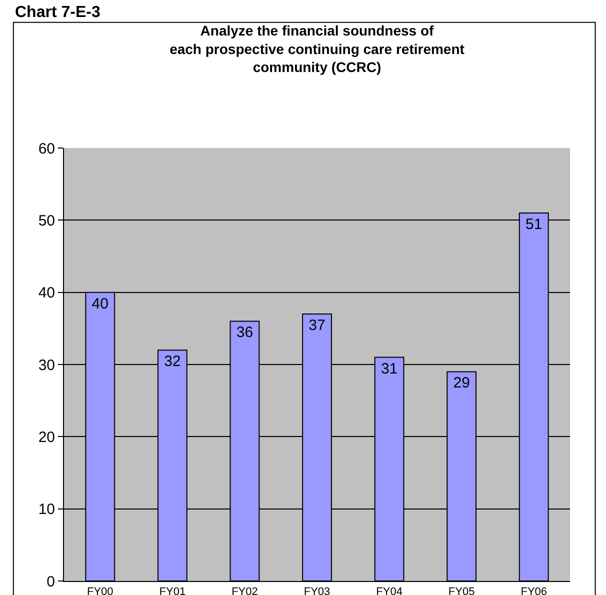 Image resolution: width=606 pixels, height=595 pixels. I want to click on data-label: 36, so click(245, 333).